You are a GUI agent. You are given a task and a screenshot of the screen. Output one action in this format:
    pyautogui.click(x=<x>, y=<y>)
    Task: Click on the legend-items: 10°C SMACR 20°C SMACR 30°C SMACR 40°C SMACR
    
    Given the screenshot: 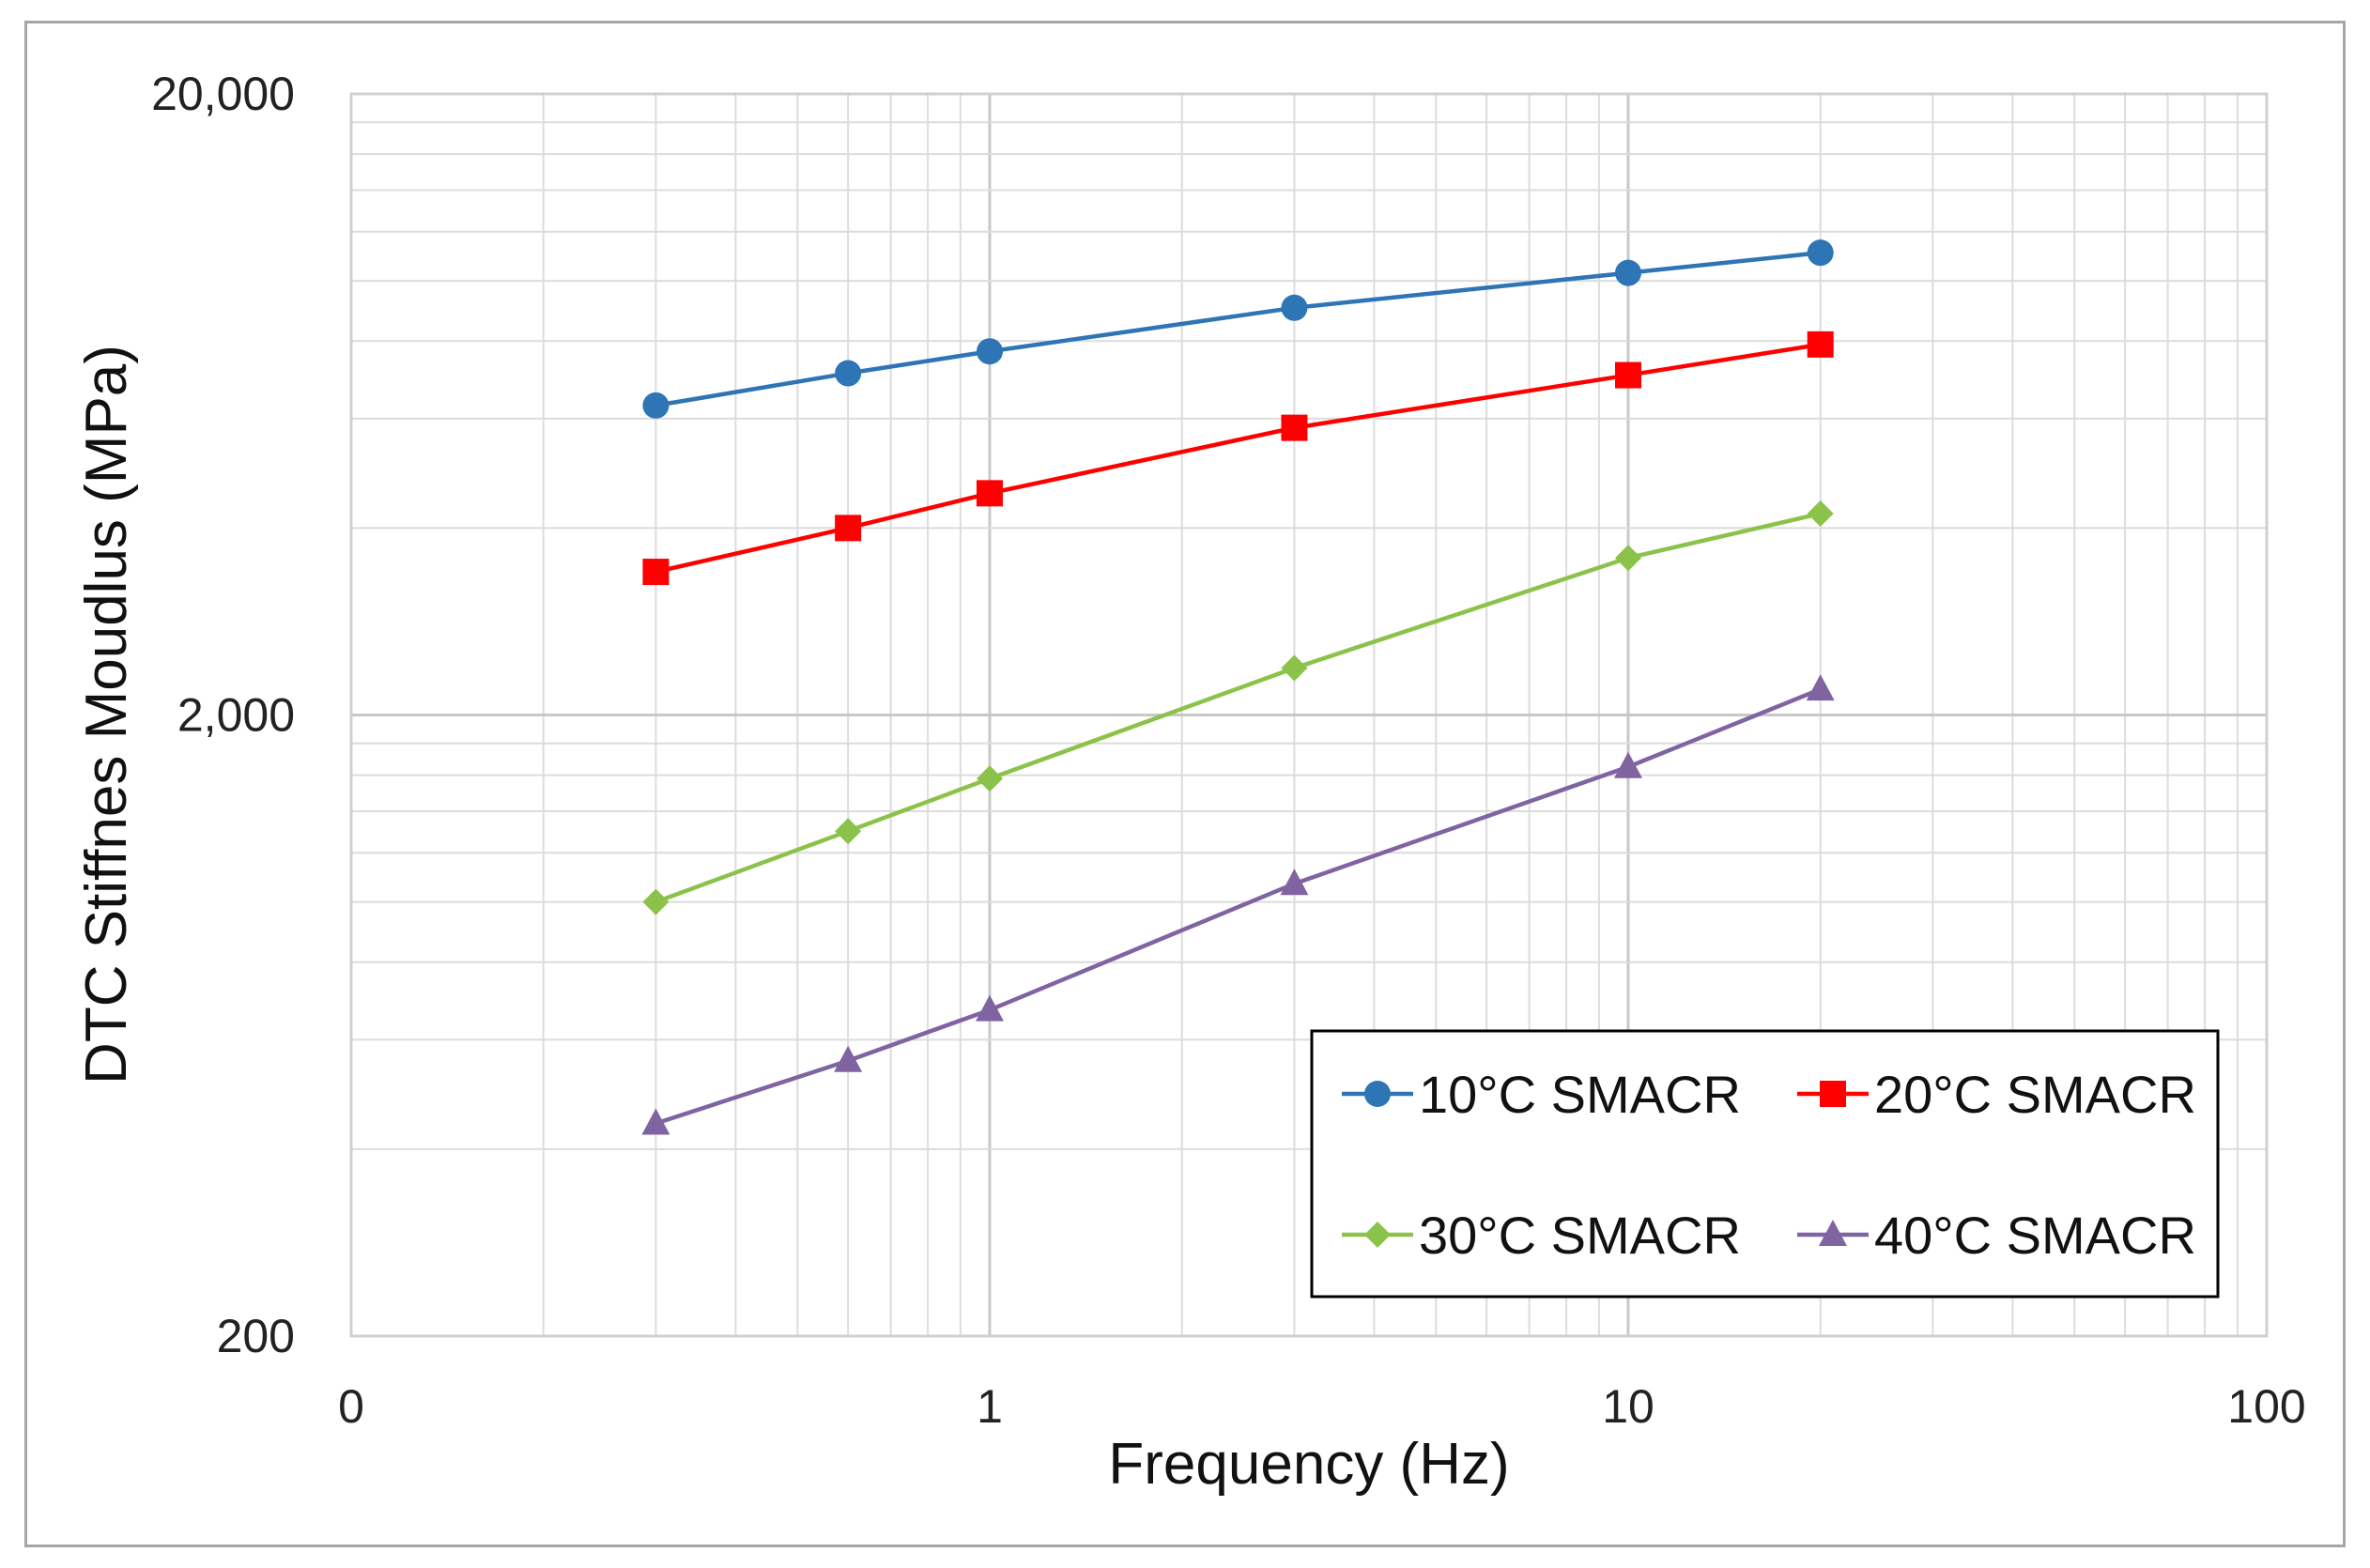 What is the action you would take?
    pyautogui.click(x=1769, y=1165)
    